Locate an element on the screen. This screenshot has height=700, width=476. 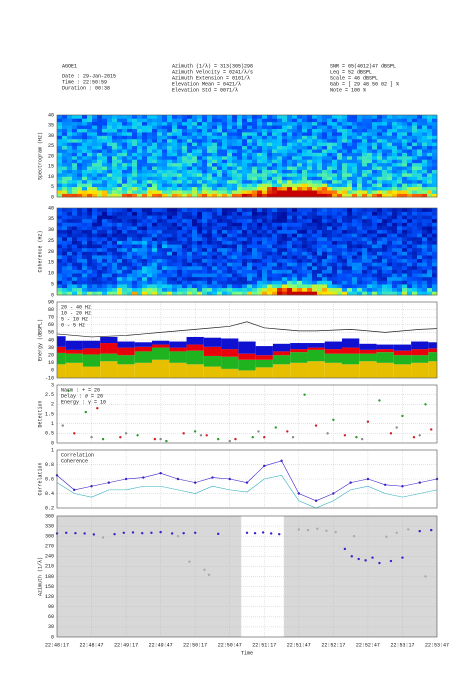
legend-entry: 0 - 5 Hz is located at coordinates (73, 325).